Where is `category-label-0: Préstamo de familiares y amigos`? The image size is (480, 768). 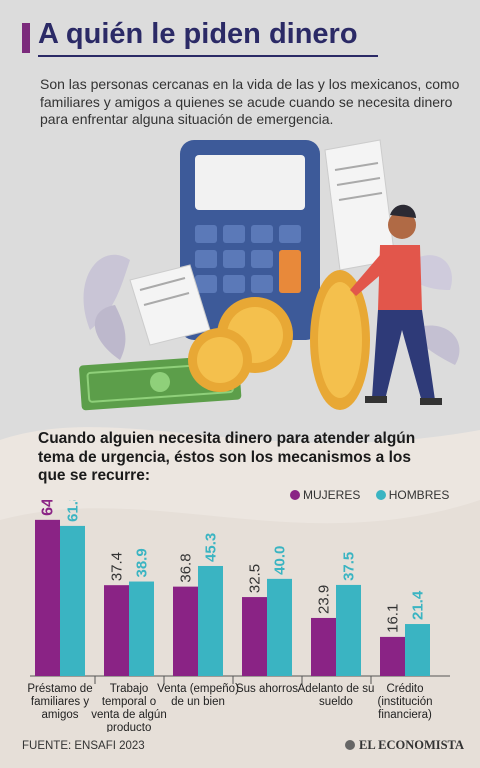
category-label-0: Préstamo de familiares y amigos is located at coordinates (59, 702).